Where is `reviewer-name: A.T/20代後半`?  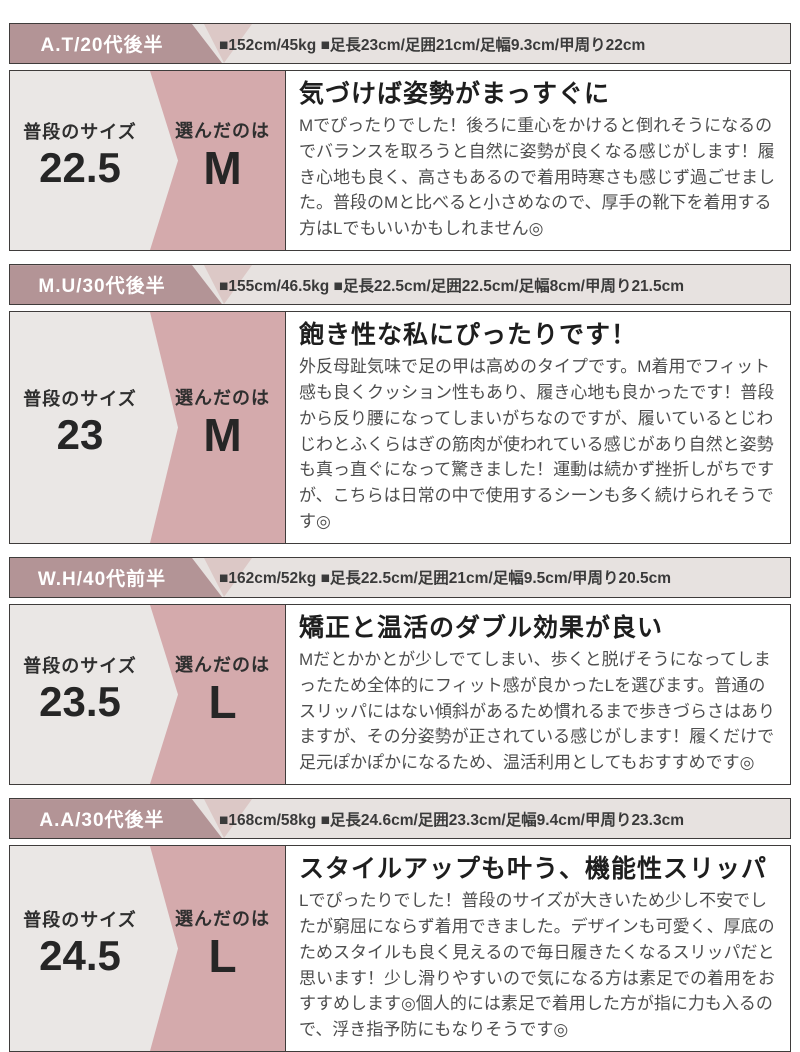 reviewer-name: A.T/20代後半 is located at coordinates (102, 45).